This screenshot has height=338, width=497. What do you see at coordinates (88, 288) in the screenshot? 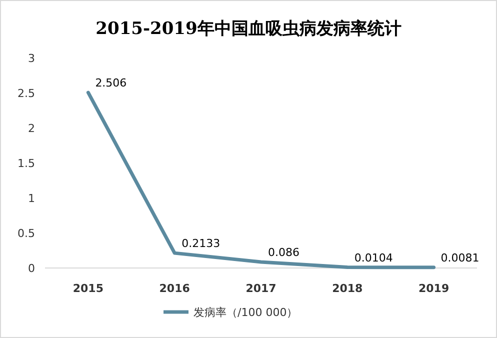
I see `x-tick-label: 2015` at bounding box center [88, 288].